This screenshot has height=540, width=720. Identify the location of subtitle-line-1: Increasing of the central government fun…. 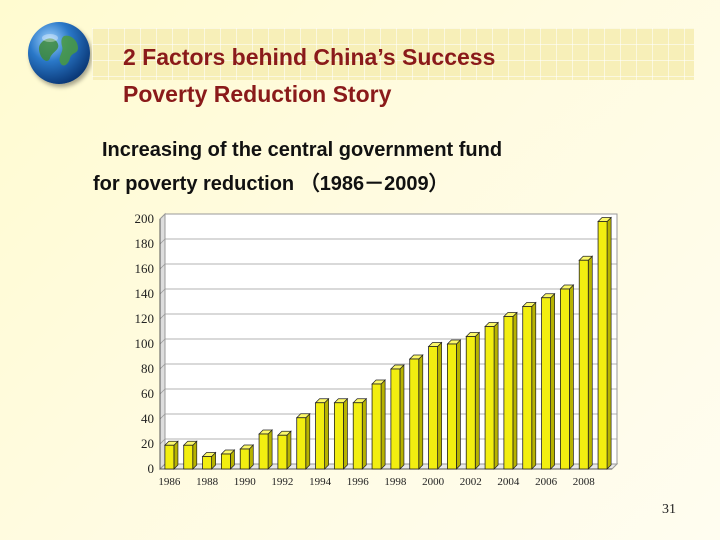
(302, 150).